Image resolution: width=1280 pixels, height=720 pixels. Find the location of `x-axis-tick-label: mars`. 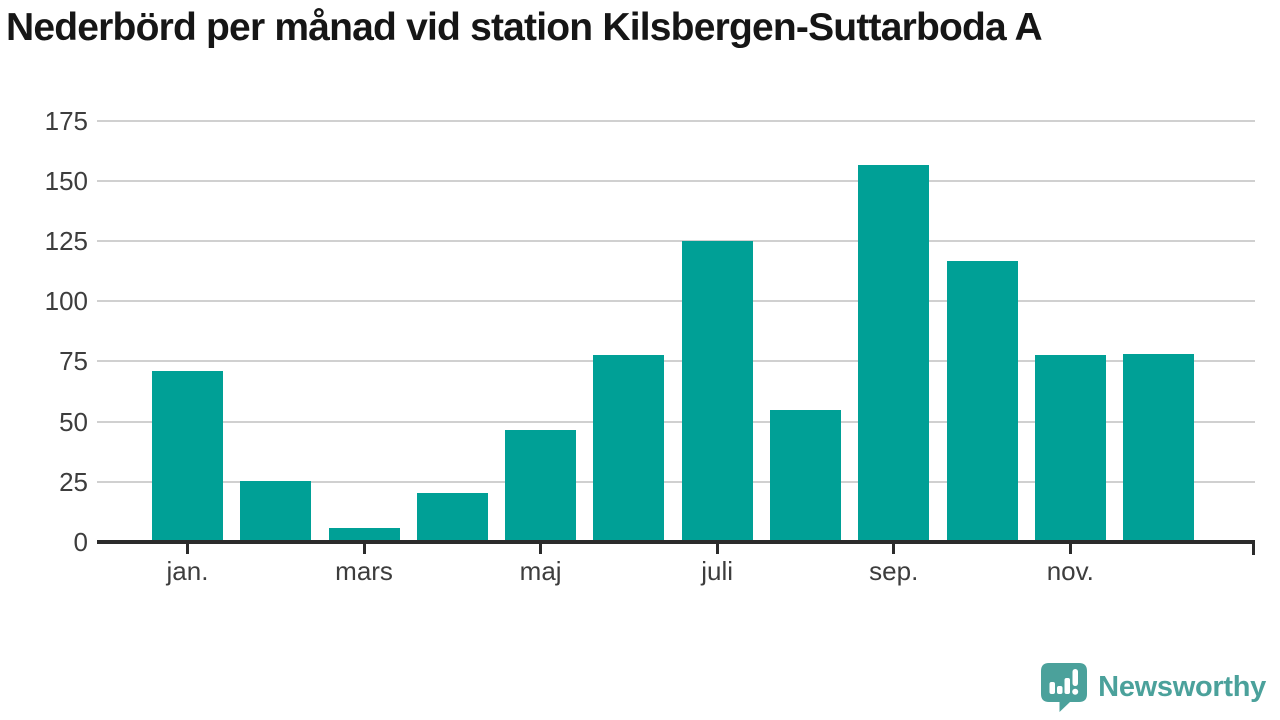

x-axis-tick-label: mars is located at coordinates (364, 571).